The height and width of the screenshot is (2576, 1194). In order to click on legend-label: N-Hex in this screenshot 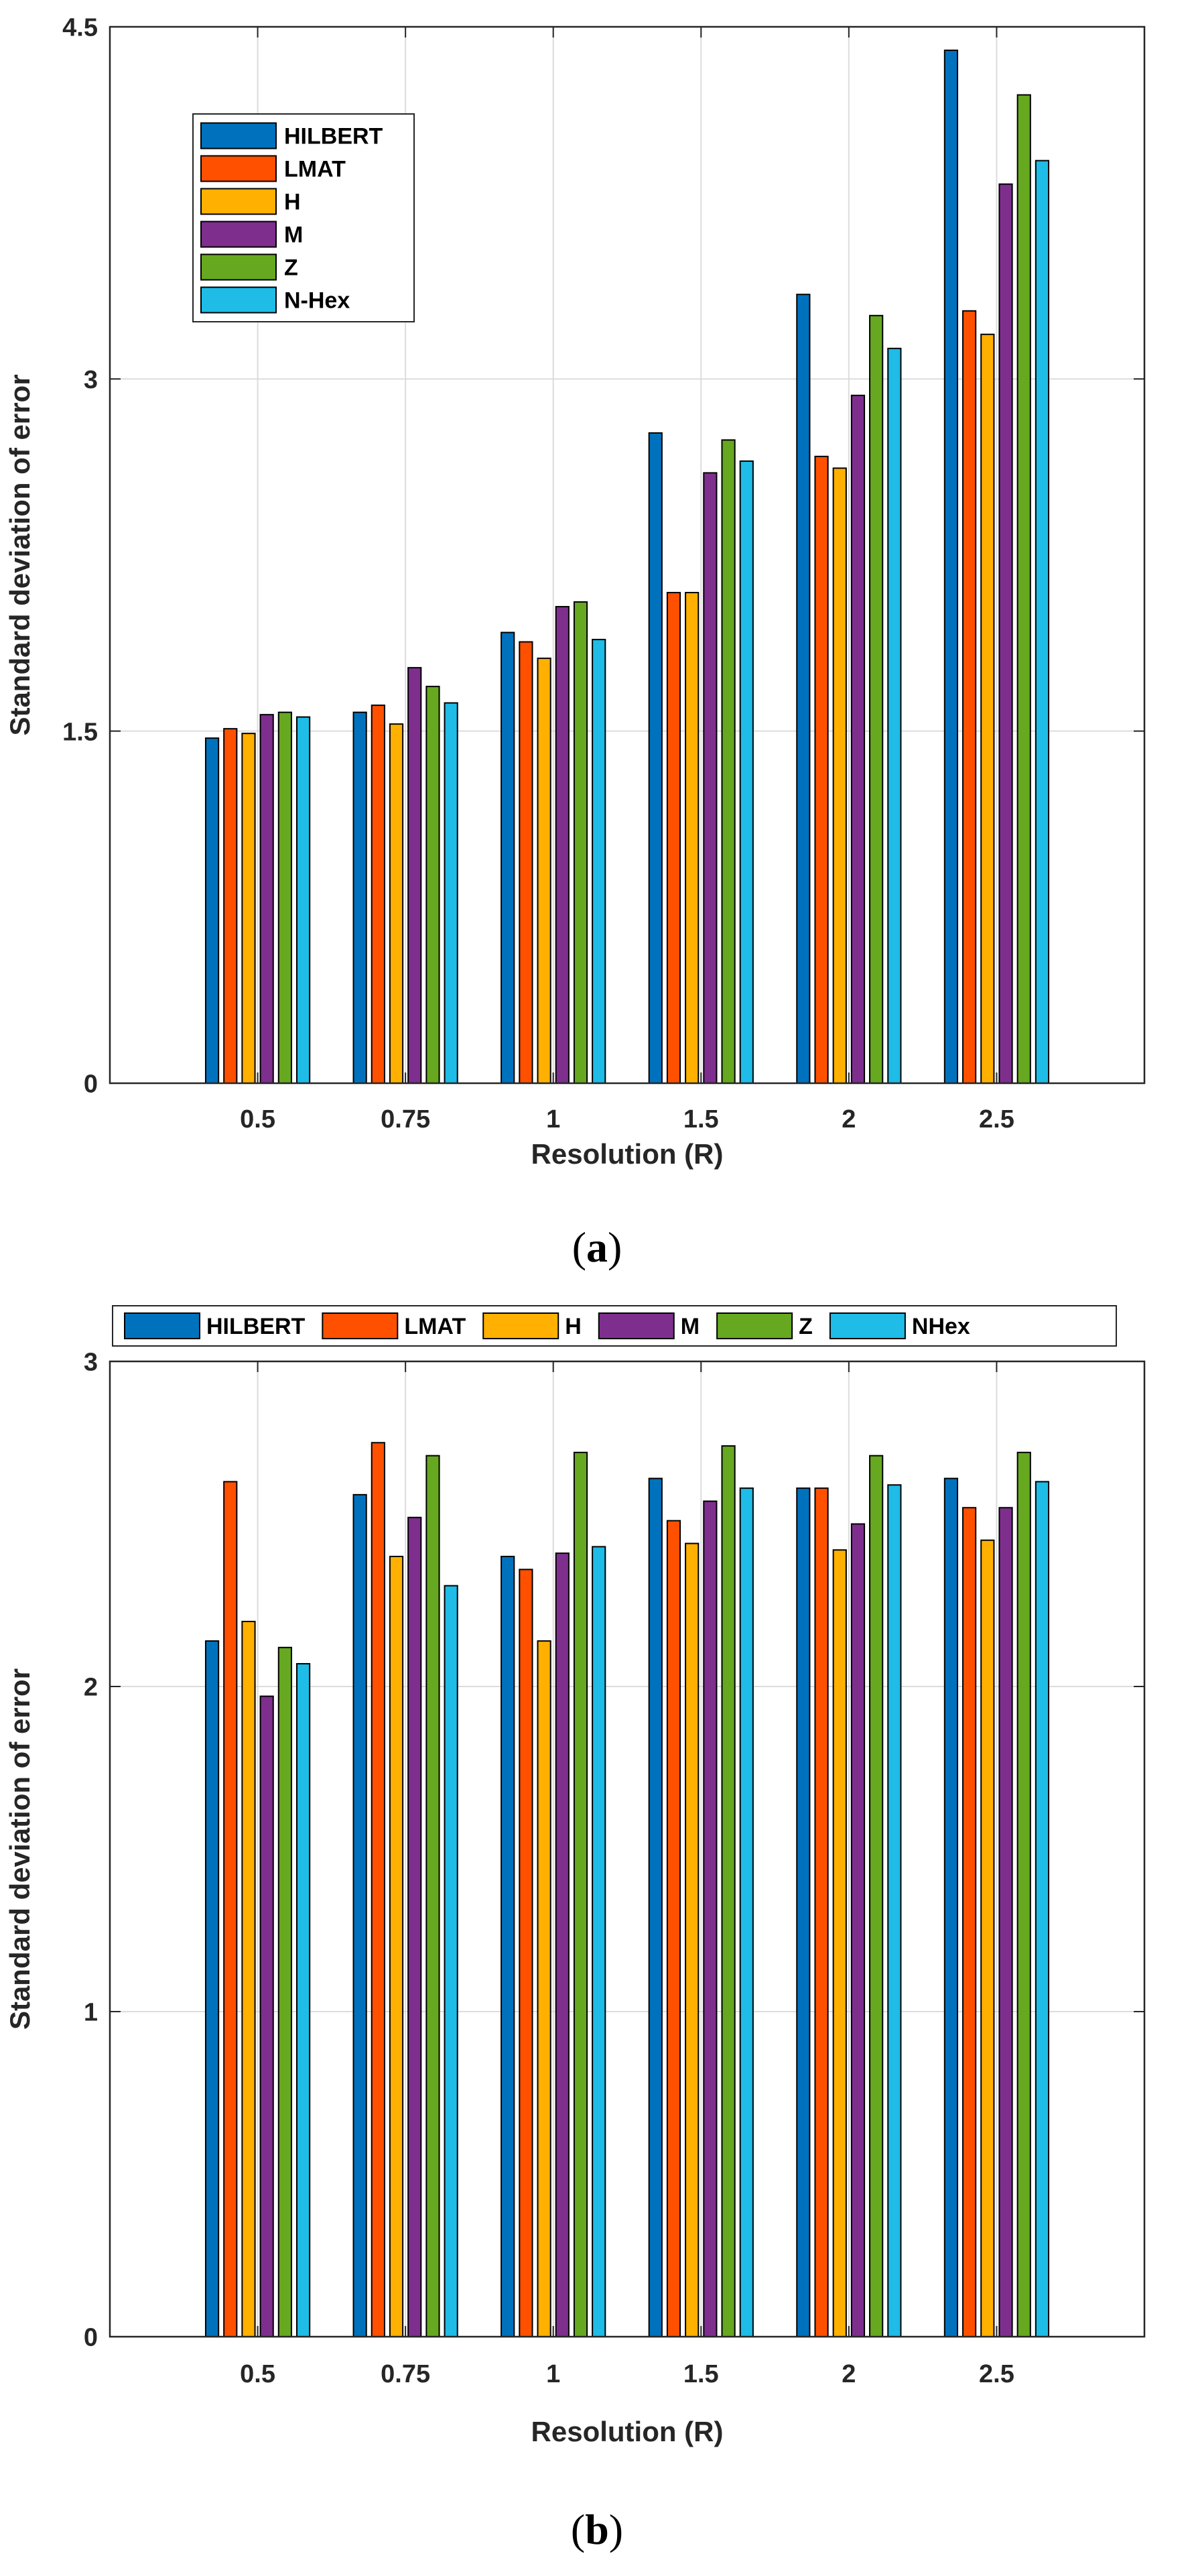, I will do `click(317, 301)`.